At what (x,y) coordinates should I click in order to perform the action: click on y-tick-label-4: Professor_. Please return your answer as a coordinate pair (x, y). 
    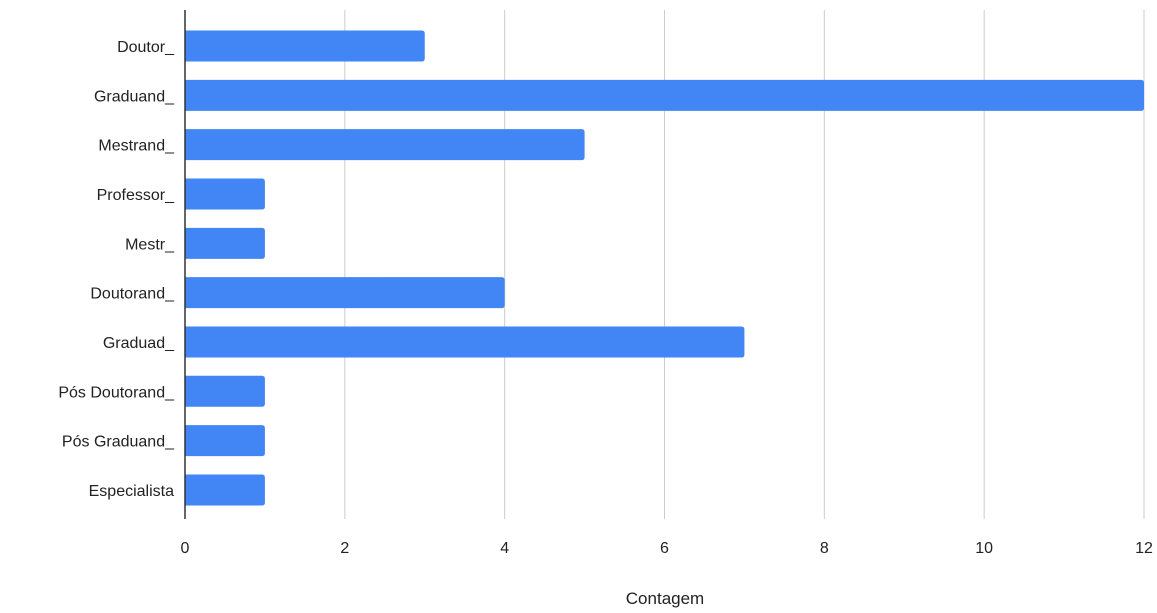
    Looking at the image, I should click on (136, 195).